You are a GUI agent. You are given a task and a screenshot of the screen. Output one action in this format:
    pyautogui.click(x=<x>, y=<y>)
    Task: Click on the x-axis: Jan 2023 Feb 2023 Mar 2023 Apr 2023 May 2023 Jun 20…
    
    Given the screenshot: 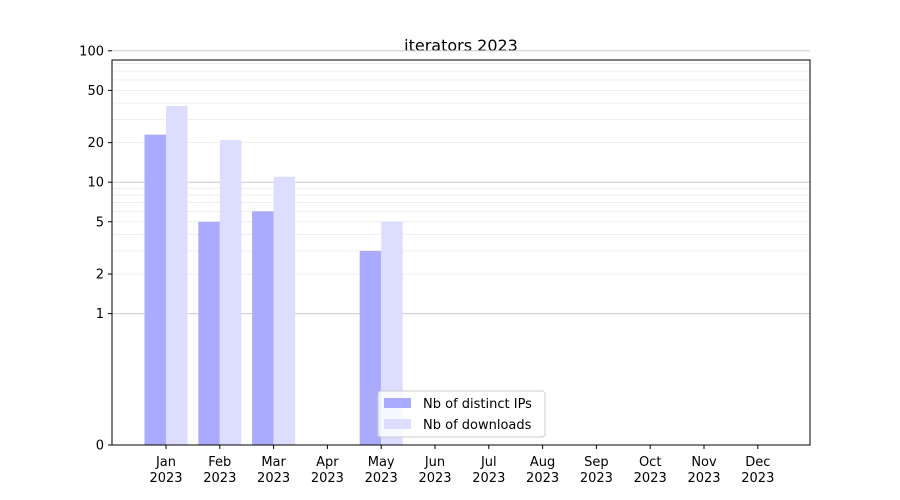 What is the action you would take?
    pyautogui.click(x=461, y=465)
    